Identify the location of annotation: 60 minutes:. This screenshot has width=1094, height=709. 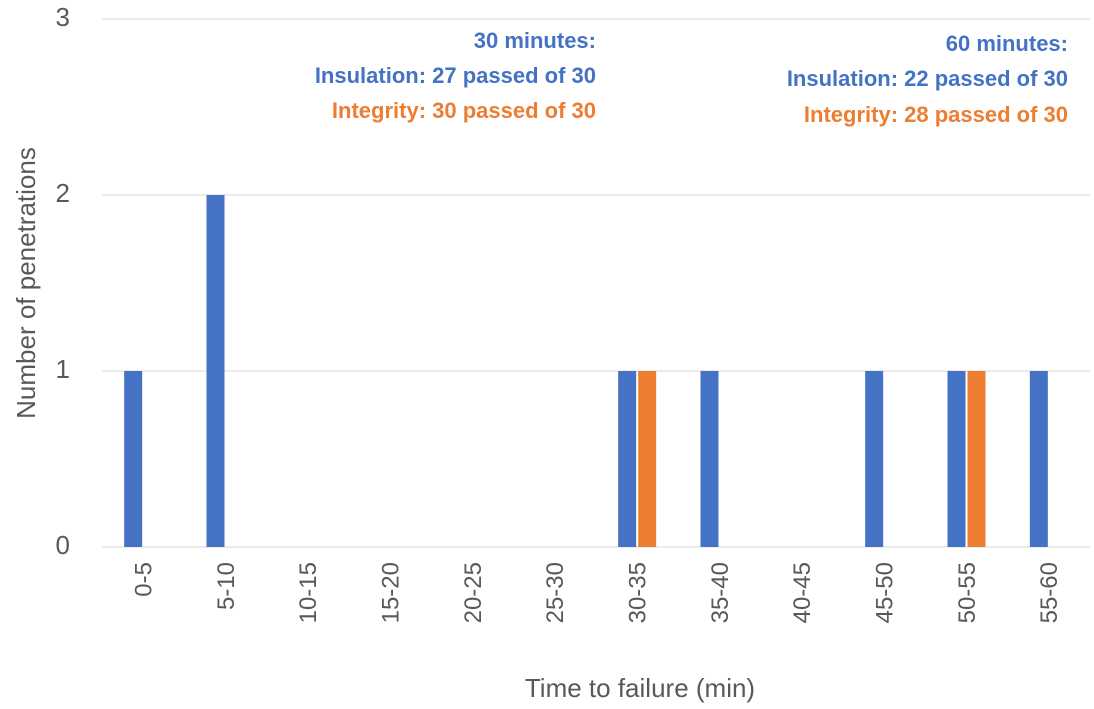
(1007, 43).